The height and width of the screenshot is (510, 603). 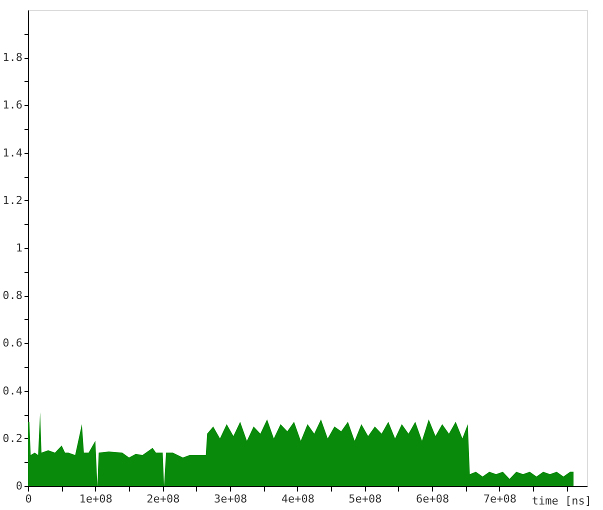 What do you see at coordinates (19, 248) in the screenshot?
I see `y-tick-label: 1` at bounding box center [19, 248].